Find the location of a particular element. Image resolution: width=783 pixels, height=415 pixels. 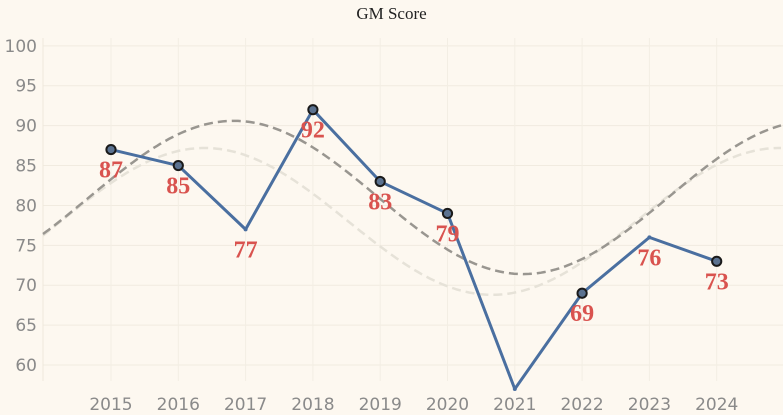

x-tick-label: 2022 is located at coordinates (581, 405).